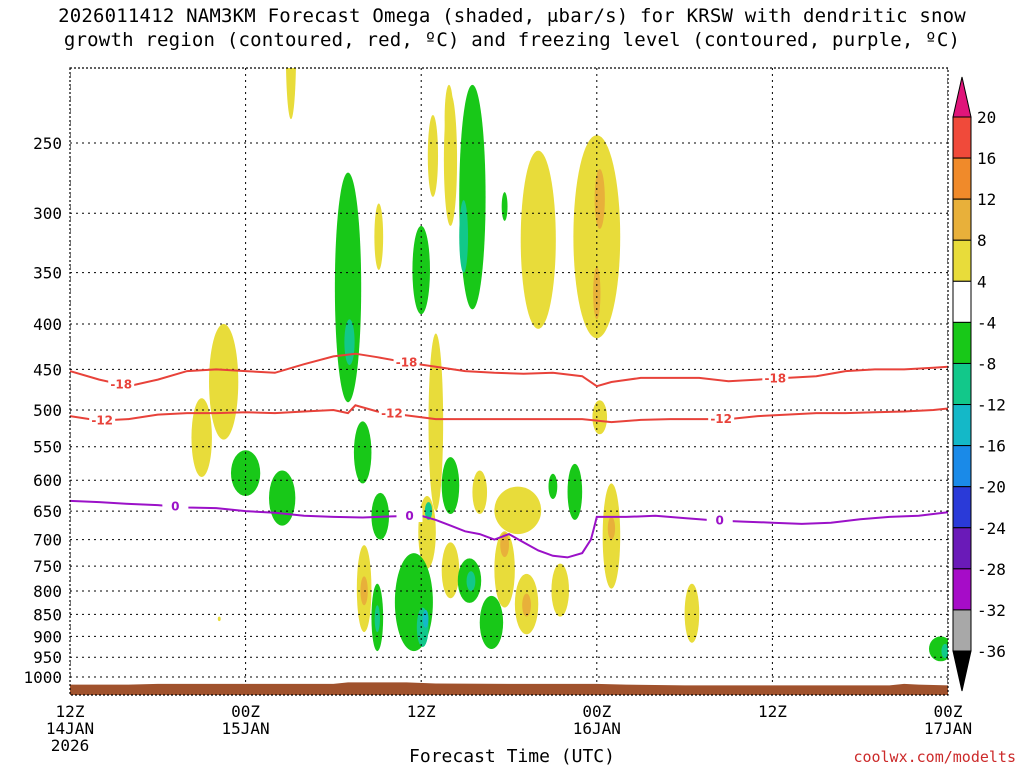  What do you see at coordinates (991, 569) in the screenshot?
I see `colorbar-label: -28` at bounding box center [991, 569].